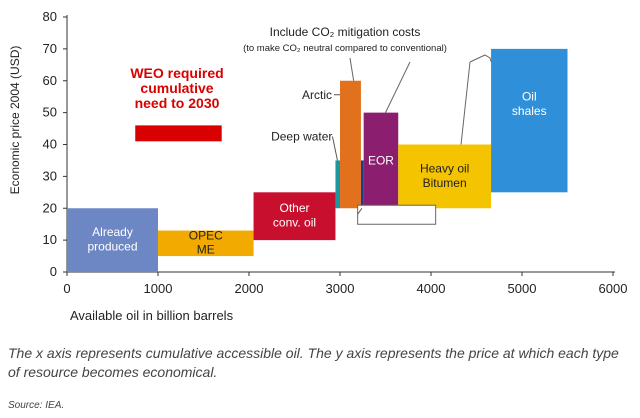 The image size is (640, 418). What do you see at coordinates (522, 288) in the screenshot?
I see `x-tick-label: 5000` at bounding box center [522, 288].